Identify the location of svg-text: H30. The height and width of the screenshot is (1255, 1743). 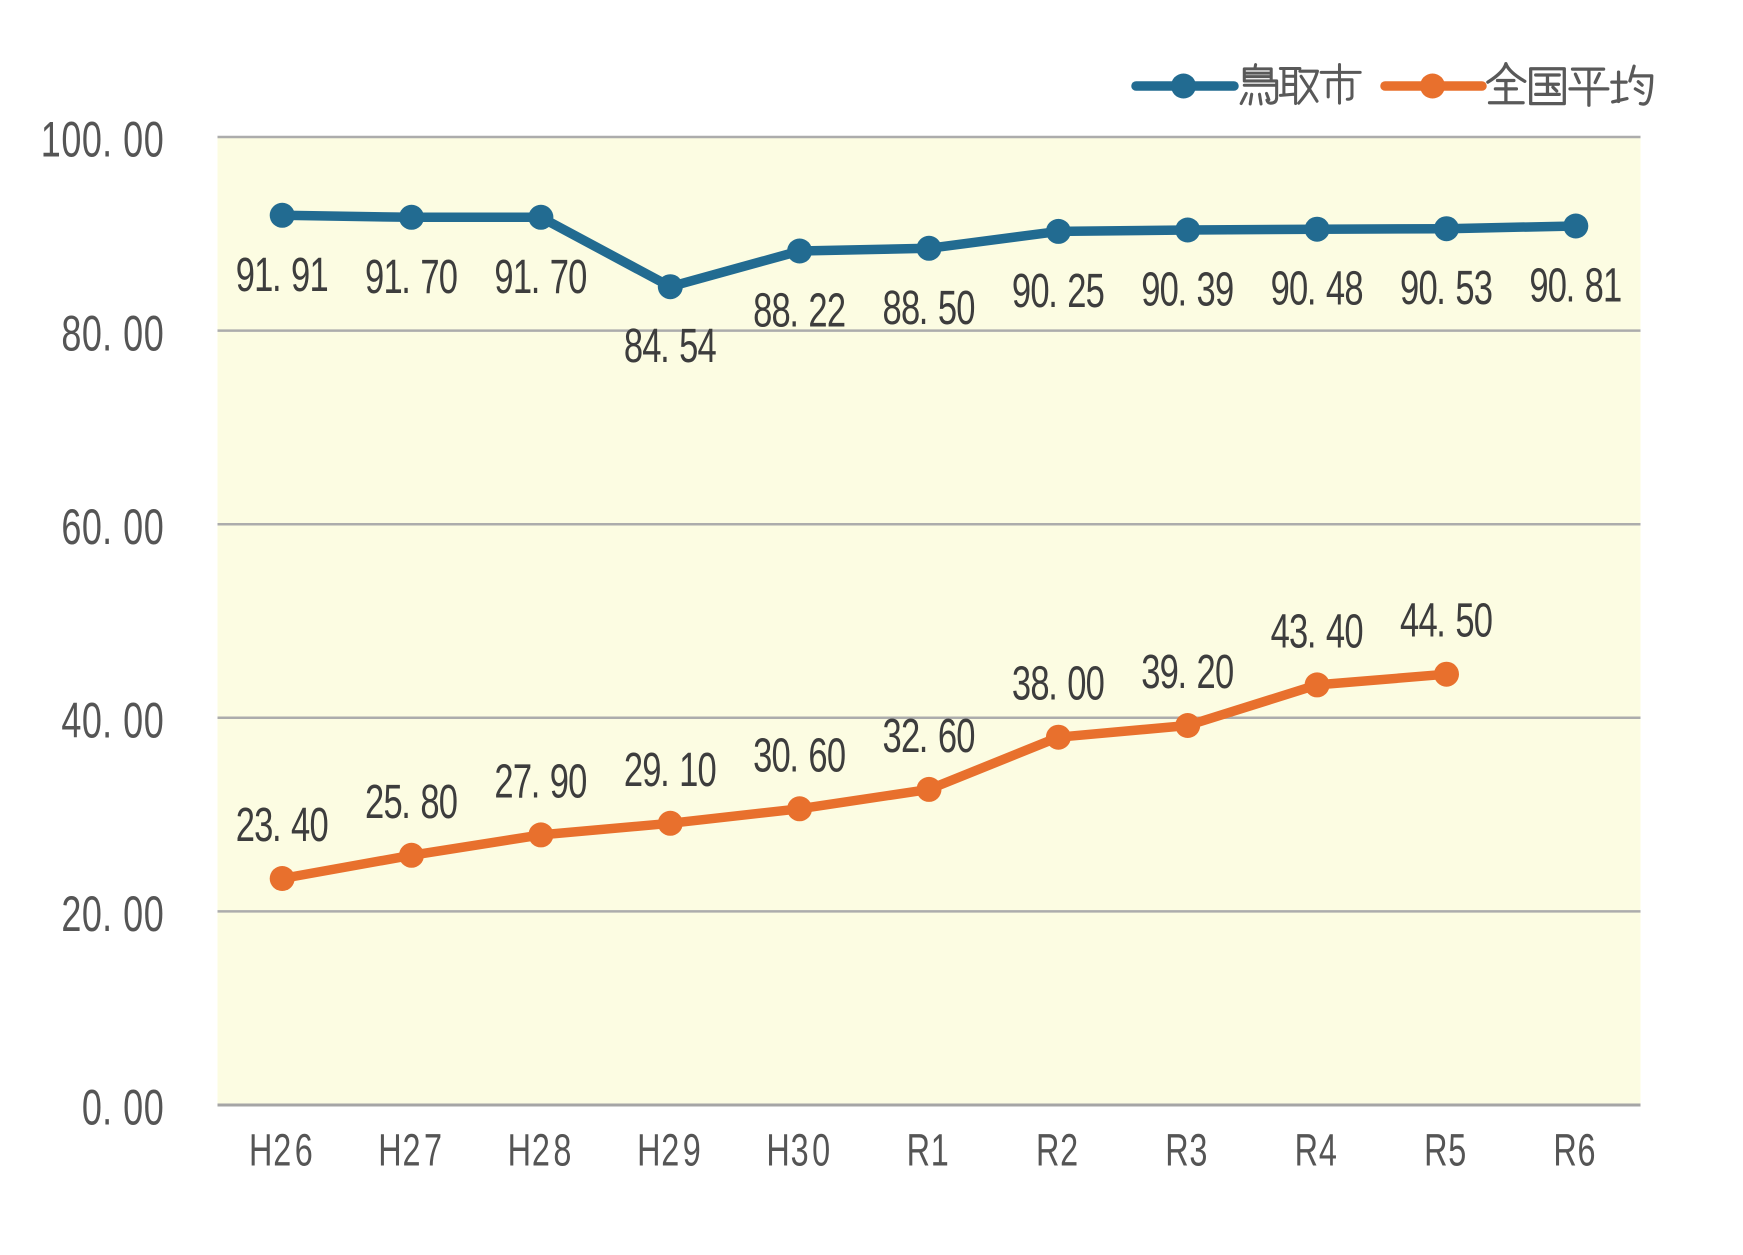
(798, 1150).